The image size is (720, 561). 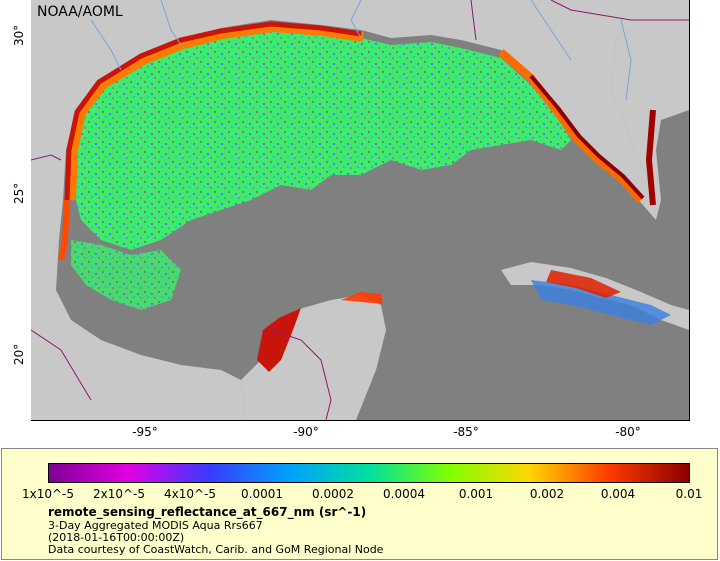 What do you see at coordinates (116, 537) in the screenshot?
I see `legend-time: (2018-01-16T00:00:00Z)` at bounding box center [116, 537].